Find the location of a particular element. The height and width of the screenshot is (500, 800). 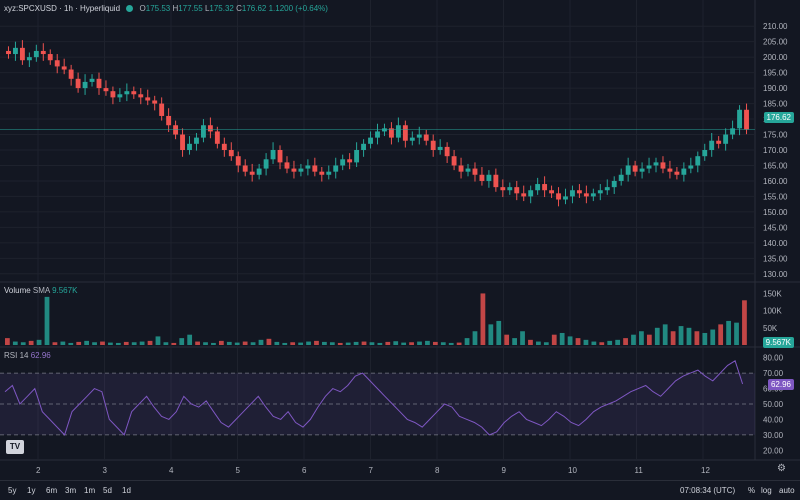

range-button-3m: 3m is located at coordinates (71, 490).